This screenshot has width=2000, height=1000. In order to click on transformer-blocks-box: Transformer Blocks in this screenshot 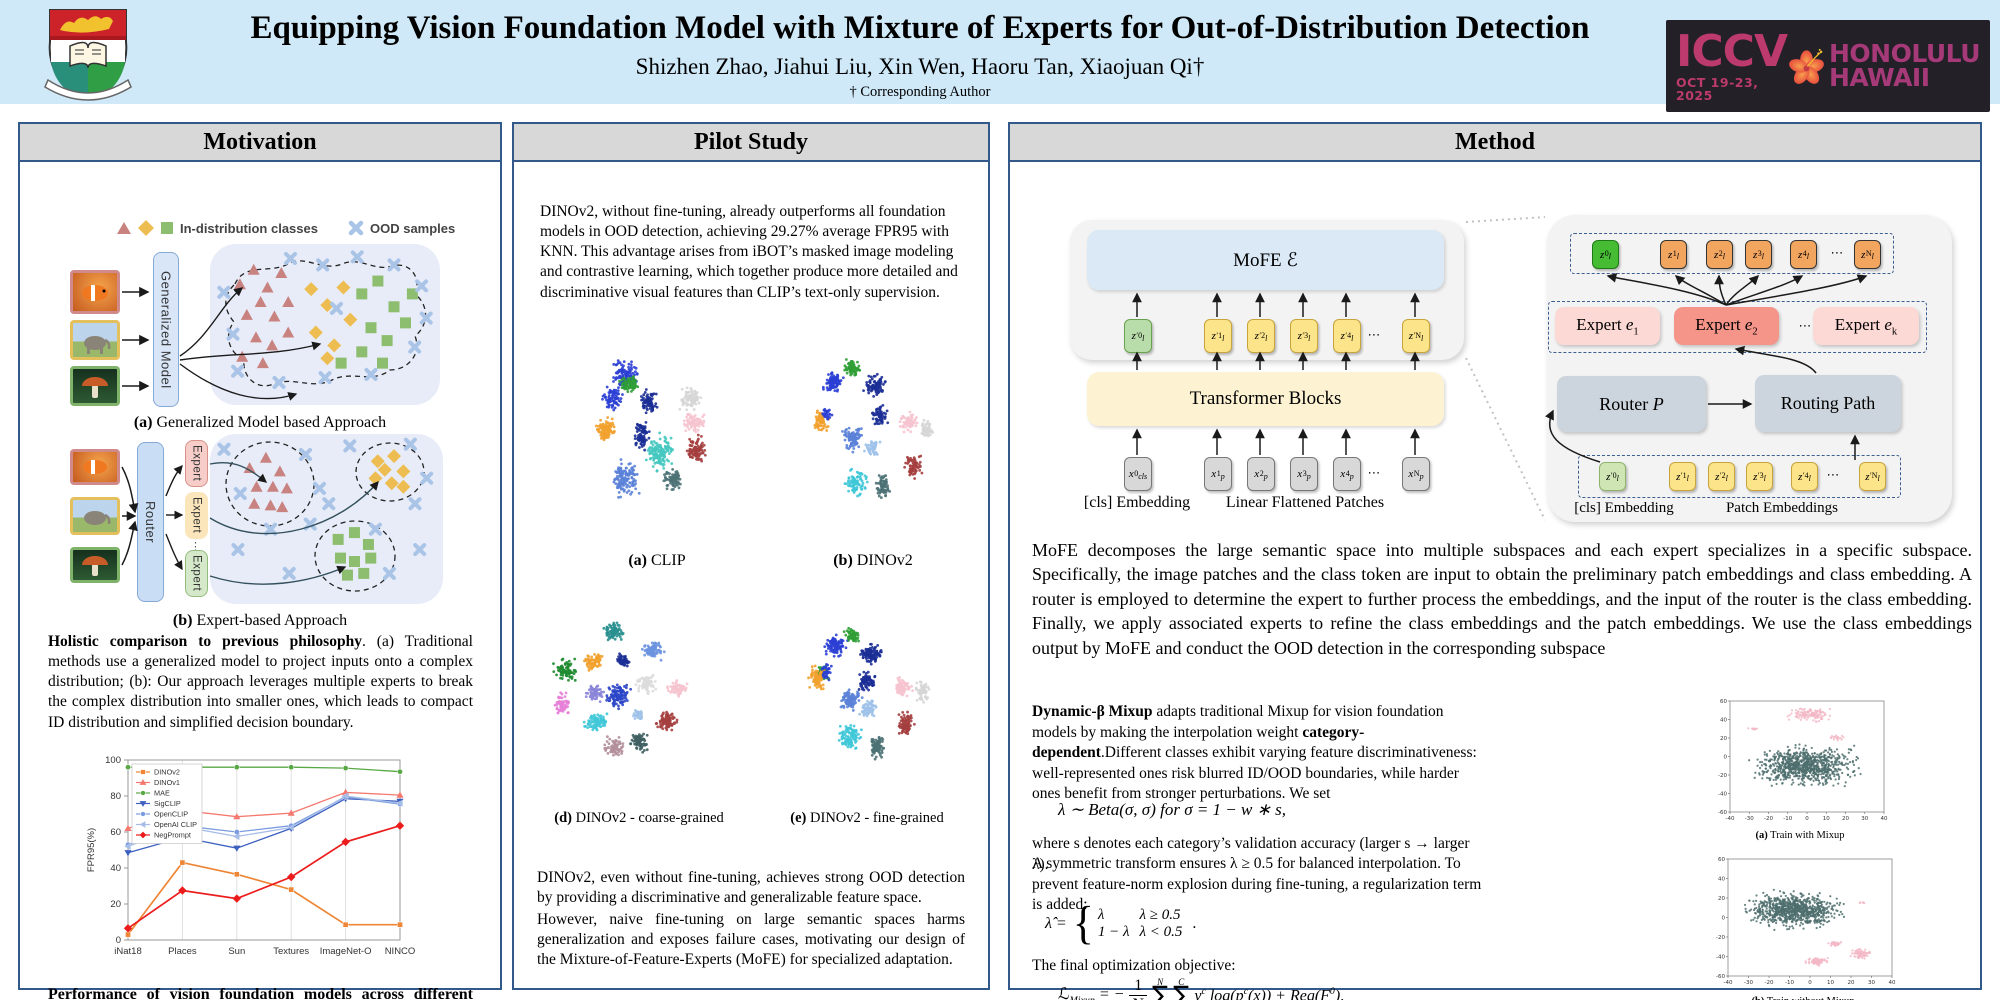, I will do `click(1265, 399)`.